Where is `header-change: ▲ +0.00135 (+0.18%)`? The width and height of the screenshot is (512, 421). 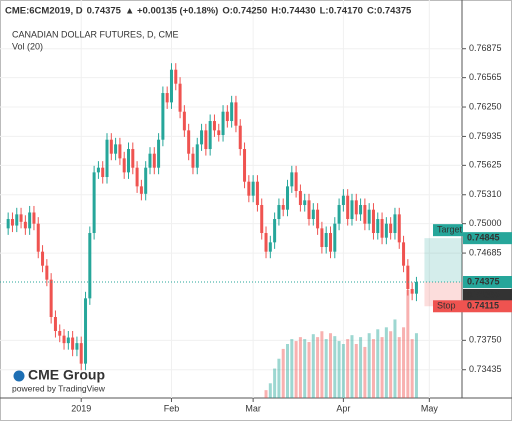 header-change: ▲ +0.00135 (+0.18%) is located at coordinates (171, 11).